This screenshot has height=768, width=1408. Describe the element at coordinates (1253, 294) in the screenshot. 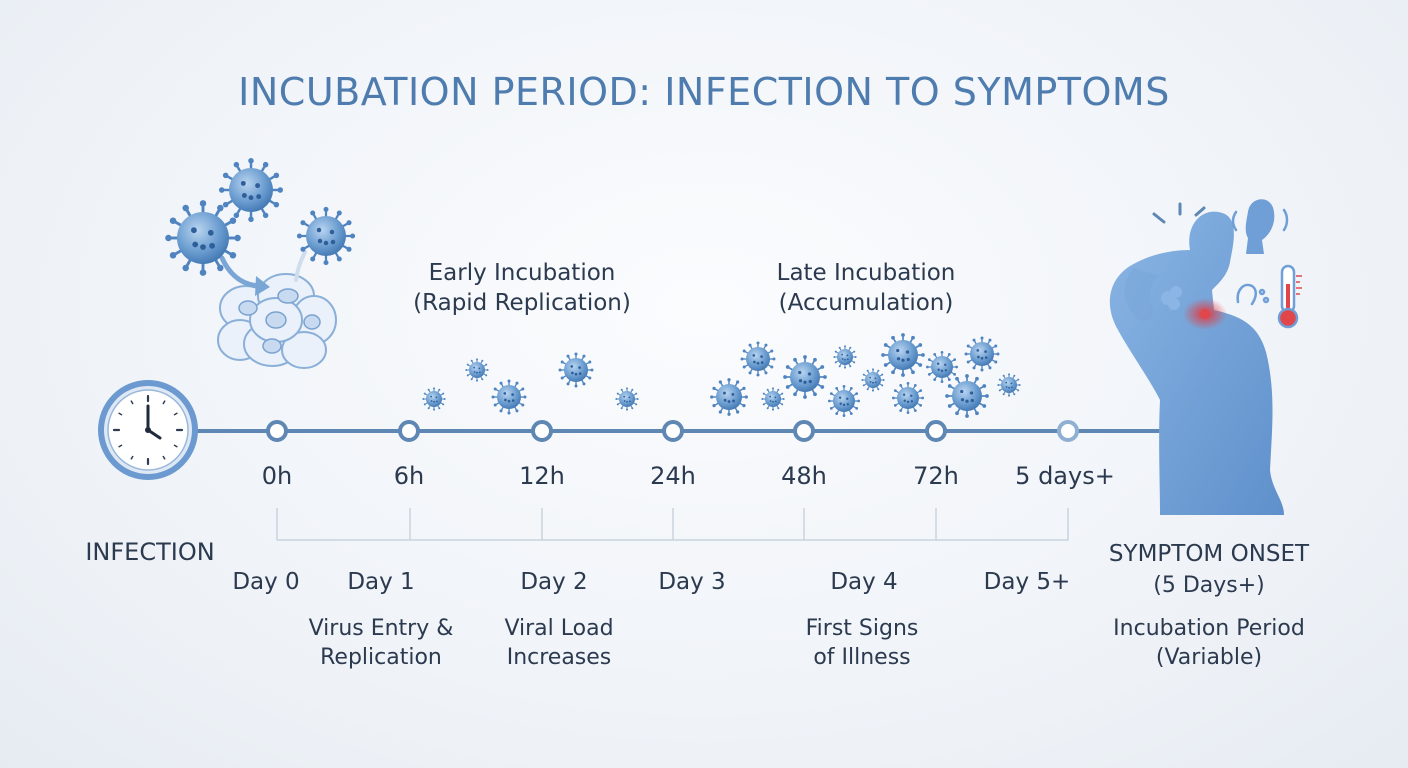

I see `cough-icon` at that location.